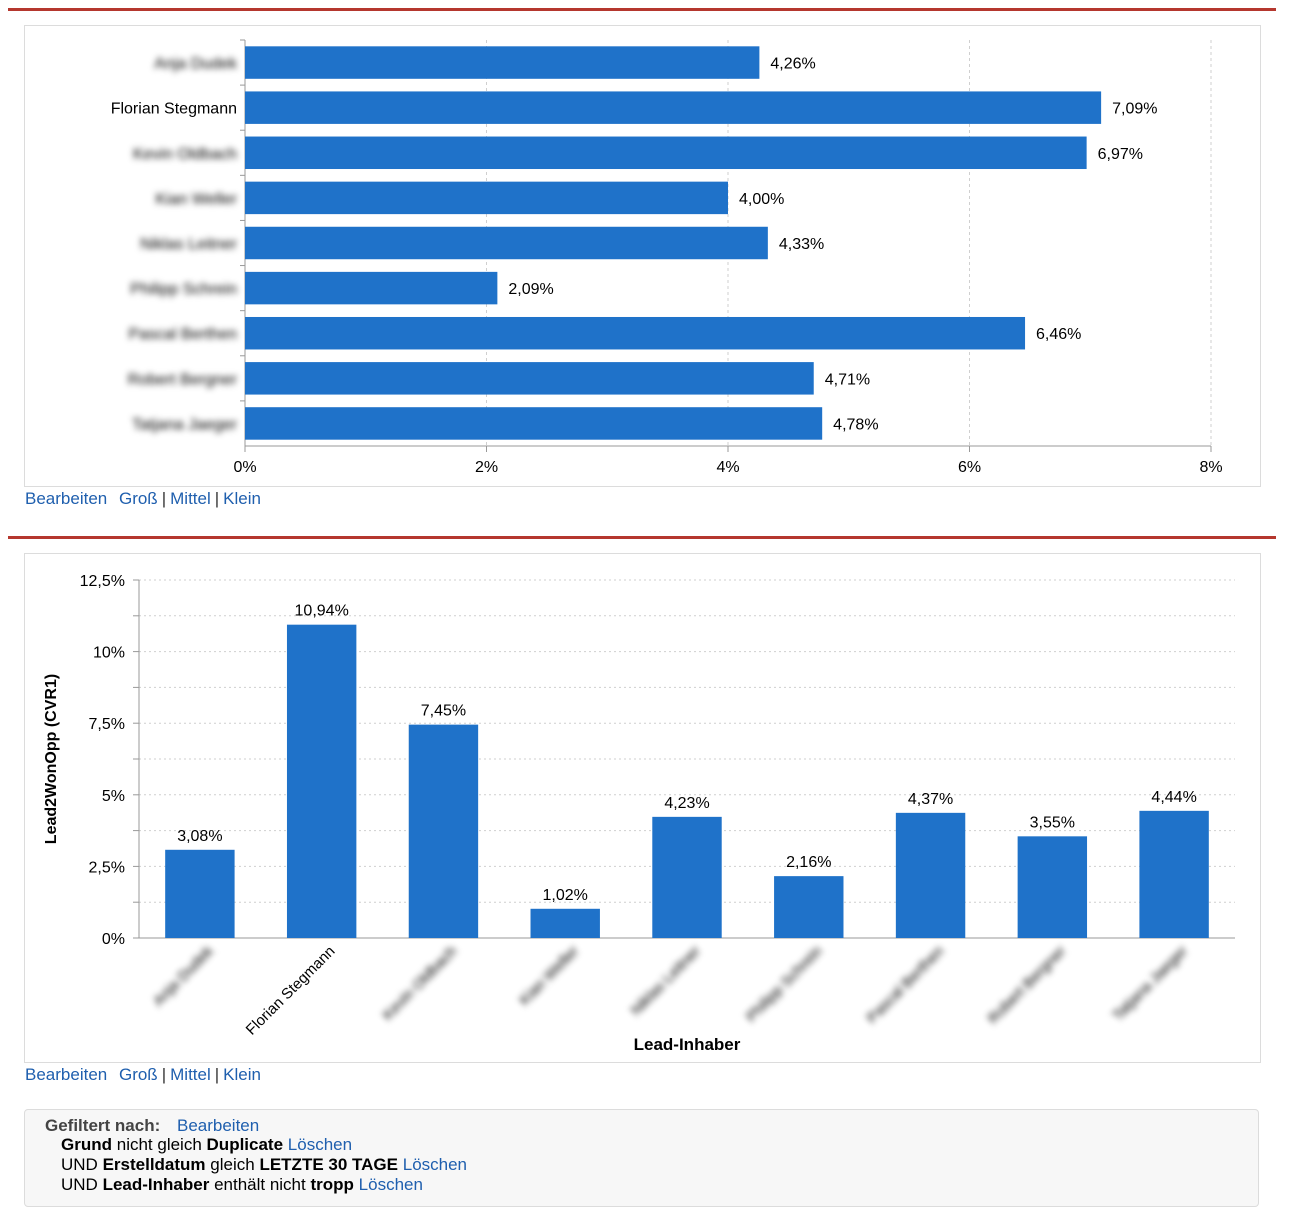 This screenshot has width=1295, height=1215. Describe the element at coordinates (727, 467) in the screenshot. I see `x-tick-label: 4%` at that location.